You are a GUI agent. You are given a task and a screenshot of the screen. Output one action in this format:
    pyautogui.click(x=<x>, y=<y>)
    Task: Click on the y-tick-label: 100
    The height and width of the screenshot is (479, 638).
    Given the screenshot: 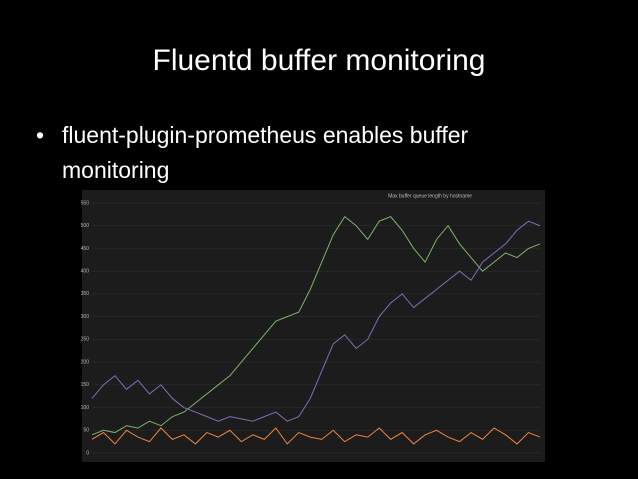 What is the action you would take?
    pyautogui.click(x=85, y=408)
    